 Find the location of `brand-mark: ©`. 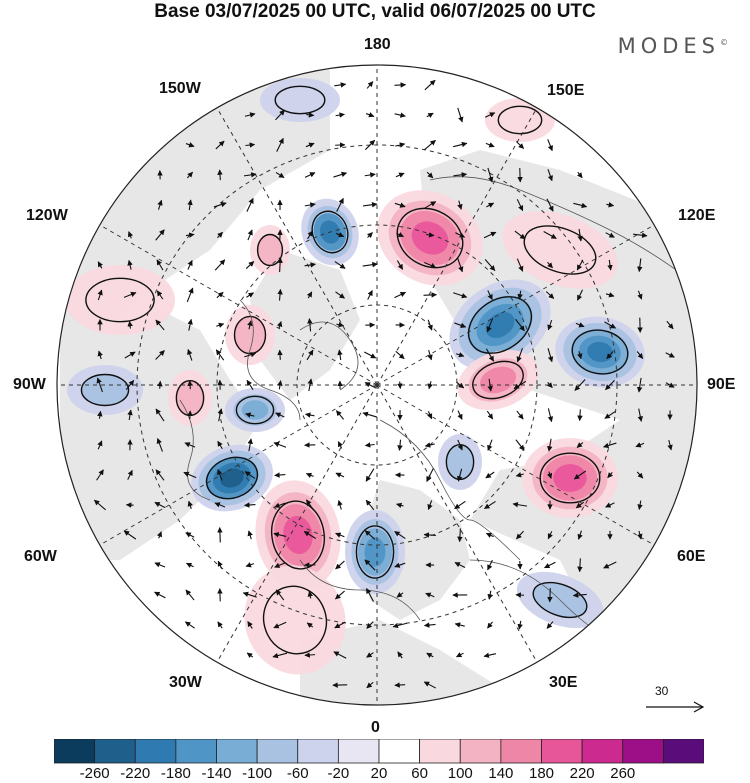

brand-mark: © is located at coordinates (724, 42).